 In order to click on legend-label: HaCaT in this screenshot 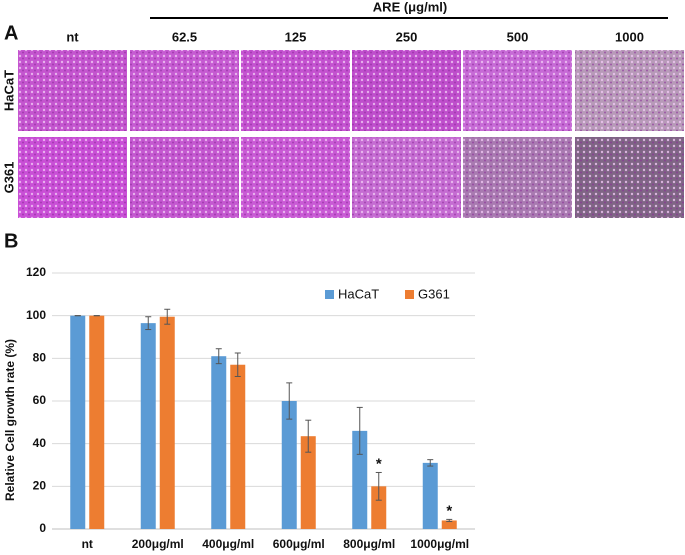, I will do `click(358, 293)`.